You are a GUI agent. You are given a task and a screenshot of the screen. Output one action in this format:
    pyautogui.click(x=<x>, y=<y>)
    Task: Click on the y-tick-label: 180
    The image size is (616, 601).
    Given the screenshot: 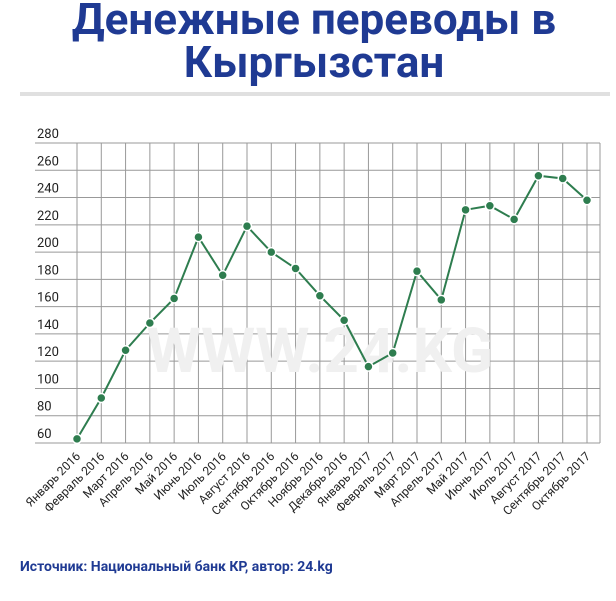 What is the action you would take?
    pyautogui.click(x=48, y=270)
    